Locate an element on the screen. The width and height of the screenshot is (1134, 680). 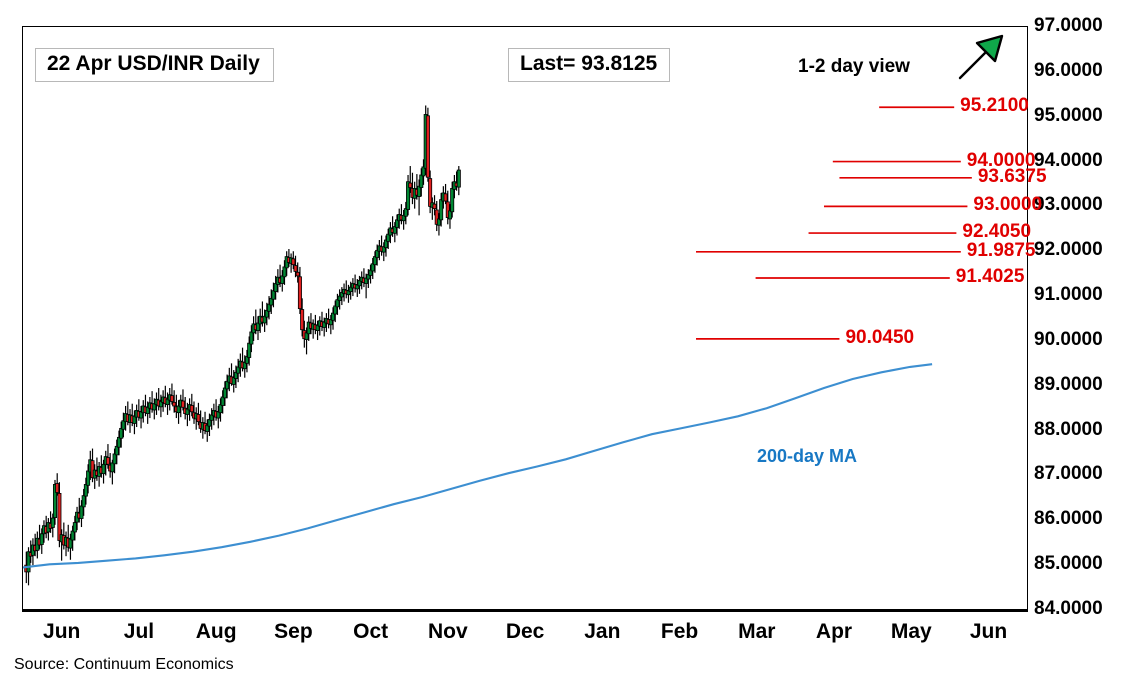
arrow-up-right-icon is located at coordinates (981, 57).